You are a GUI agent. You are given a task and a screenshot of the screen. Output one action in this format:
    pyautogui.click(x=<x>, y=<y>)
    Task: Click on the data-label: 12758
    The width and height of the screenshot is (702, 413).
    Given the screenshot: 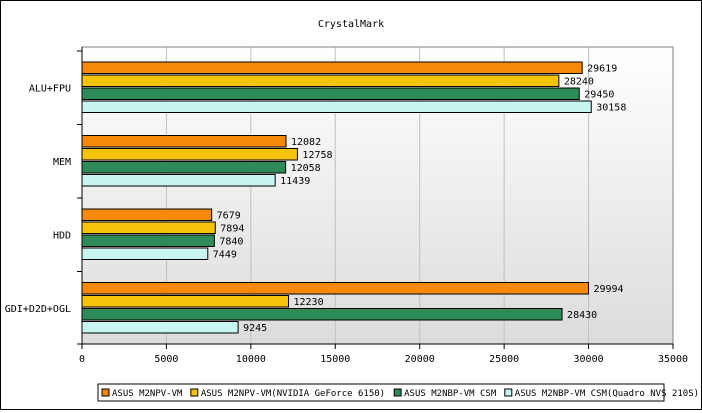 What is the action you would take?
    pyautogui.click(x=317, y=155)
    